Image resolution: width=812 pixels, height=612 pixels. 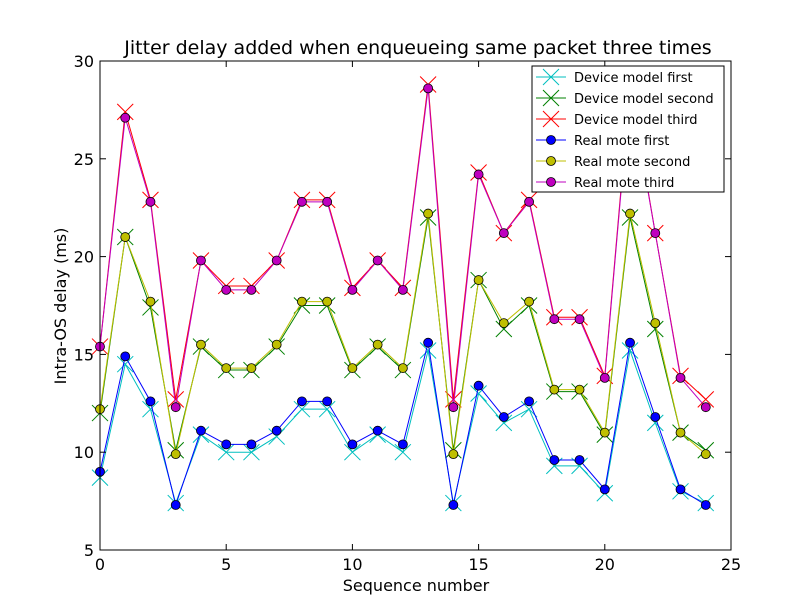 I want to click on x-tick-label: 20, so click(x=605, y=564).